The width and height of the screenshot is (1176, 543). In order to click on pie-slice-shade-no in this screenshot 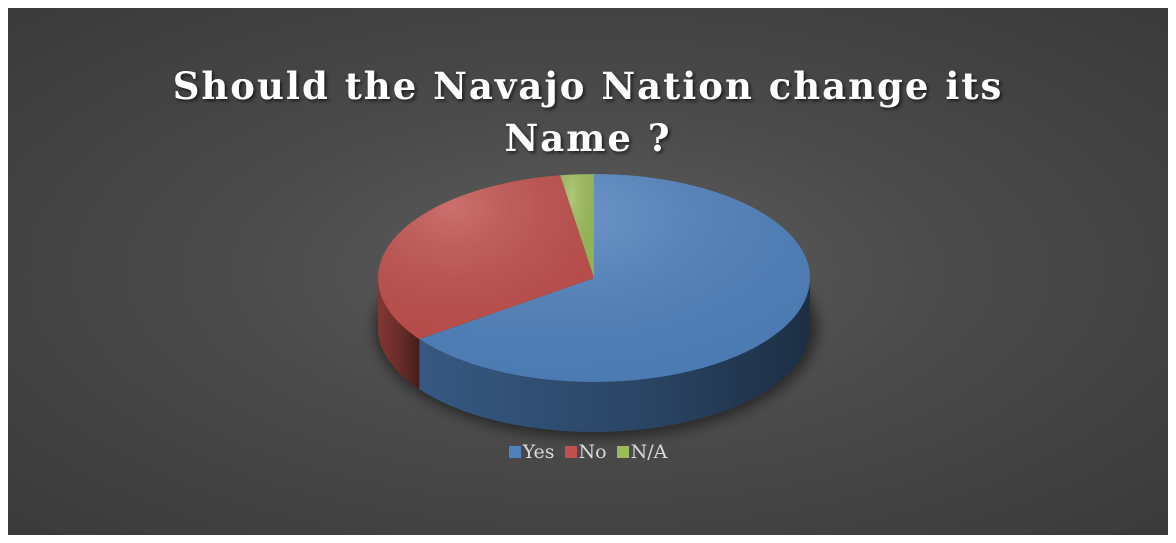, I will do `click(485, 257)`.